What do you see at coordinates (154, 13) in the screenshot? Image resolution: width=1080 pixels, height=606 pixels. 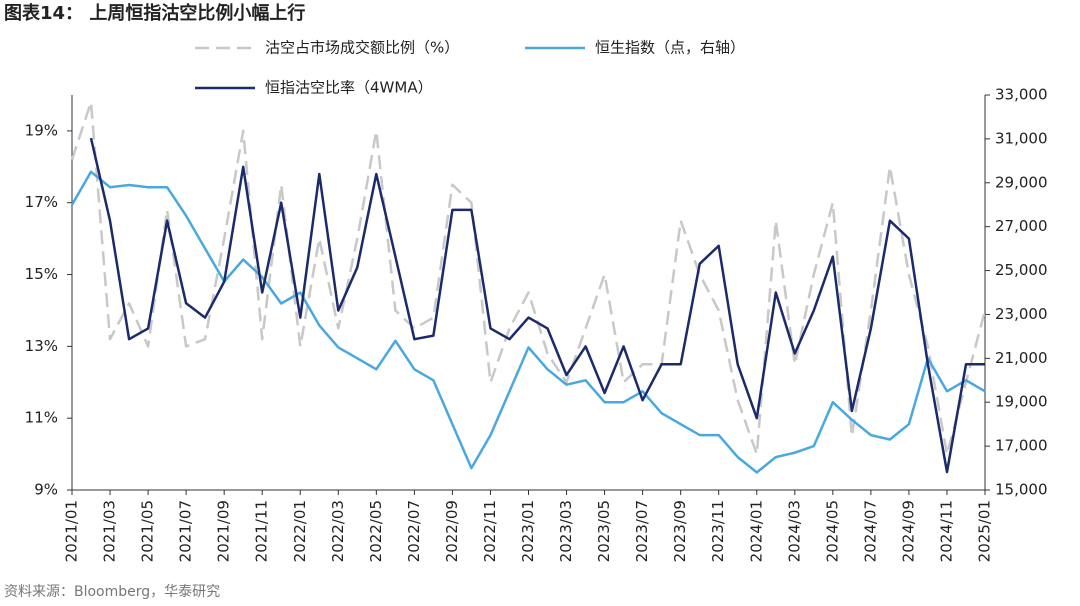 I see `chart-title: 图表14： 上周恒指沽空比例小幅上行` at bounding box center [154, 13].